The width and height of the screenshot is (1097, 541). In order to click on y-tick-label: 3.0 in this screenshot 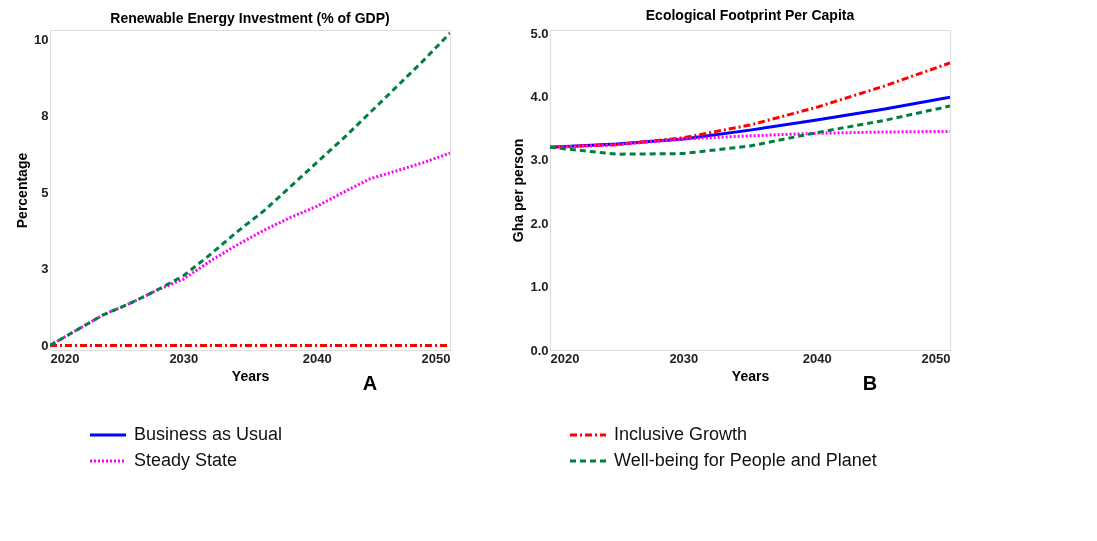, I will do `click(539, 160)`.